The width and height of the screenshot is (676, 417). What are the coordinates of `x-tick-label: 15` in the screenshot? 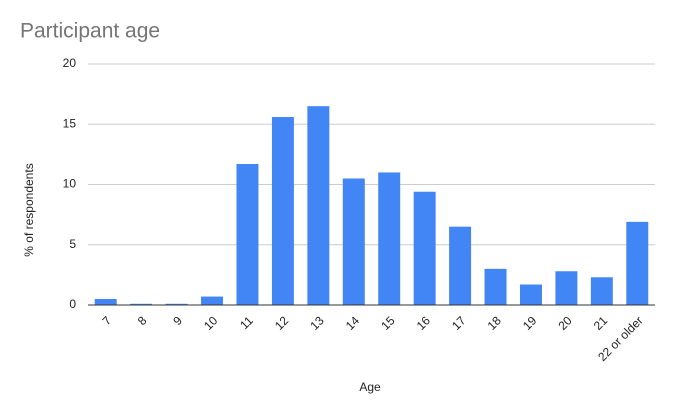 It's located at (388, 323).